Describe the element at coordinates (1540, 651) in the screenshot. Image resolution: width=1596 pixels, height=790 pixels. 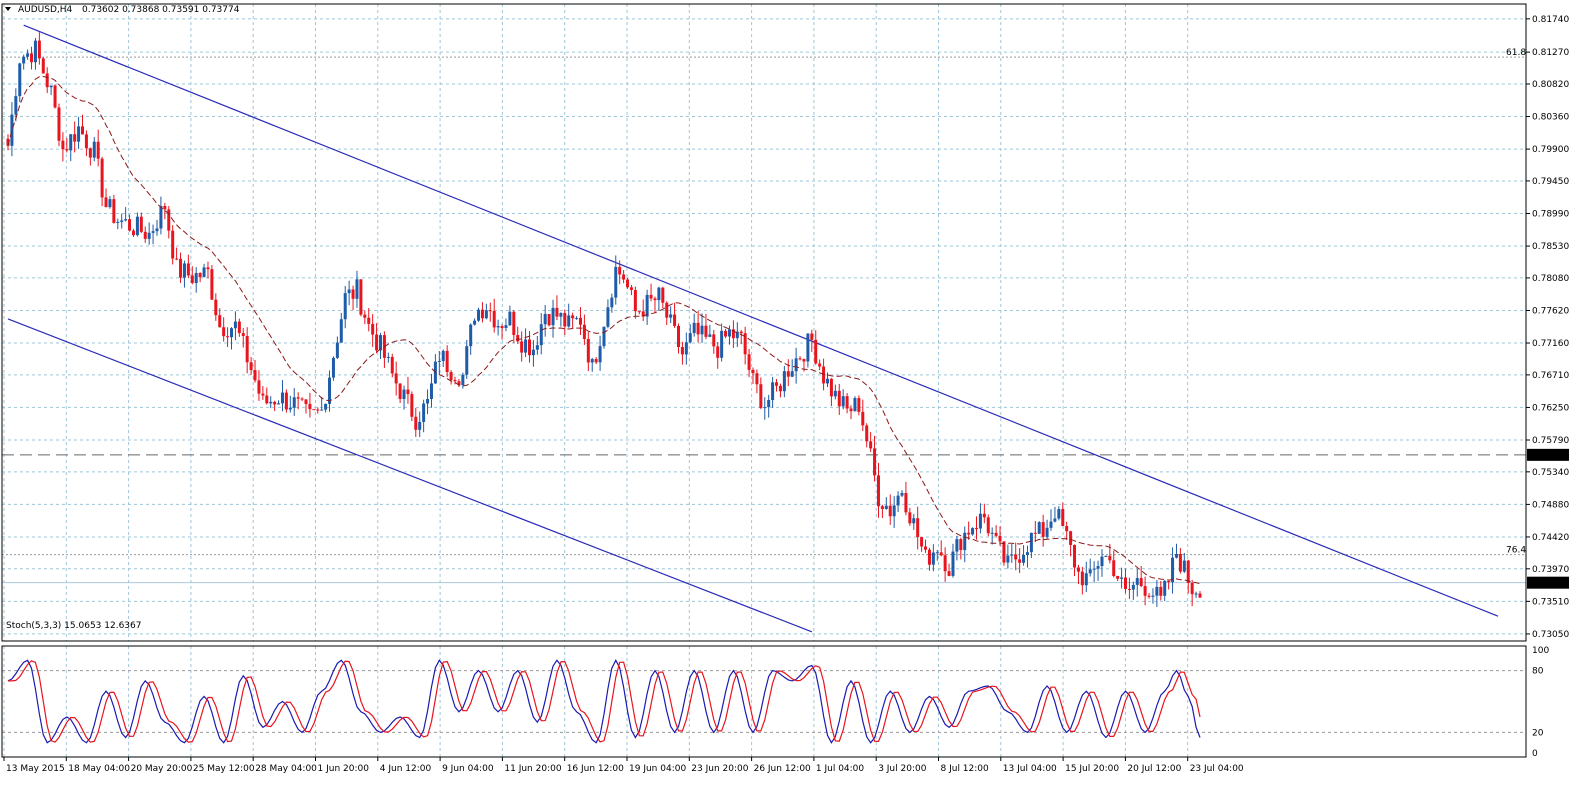
I see `stochastic-tick-label: 100` at that location.